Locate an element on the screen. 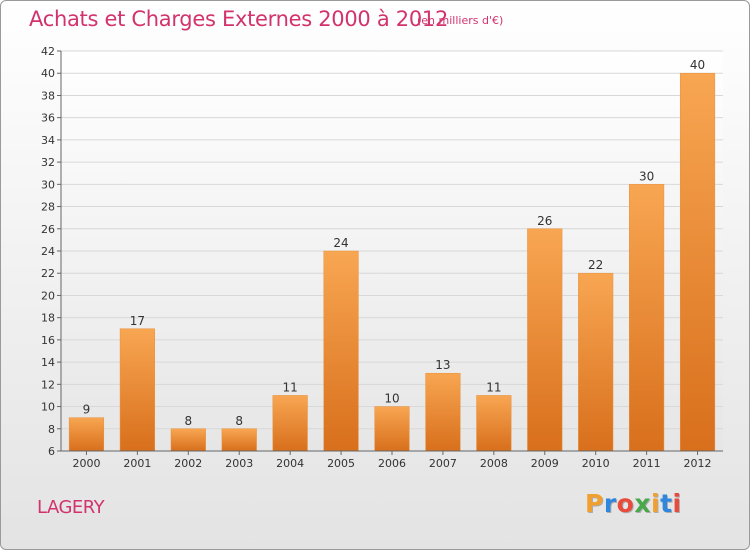 The image size is (750, 550). x-tick-label-2012: 2012 is located at coordinates (698, 463).